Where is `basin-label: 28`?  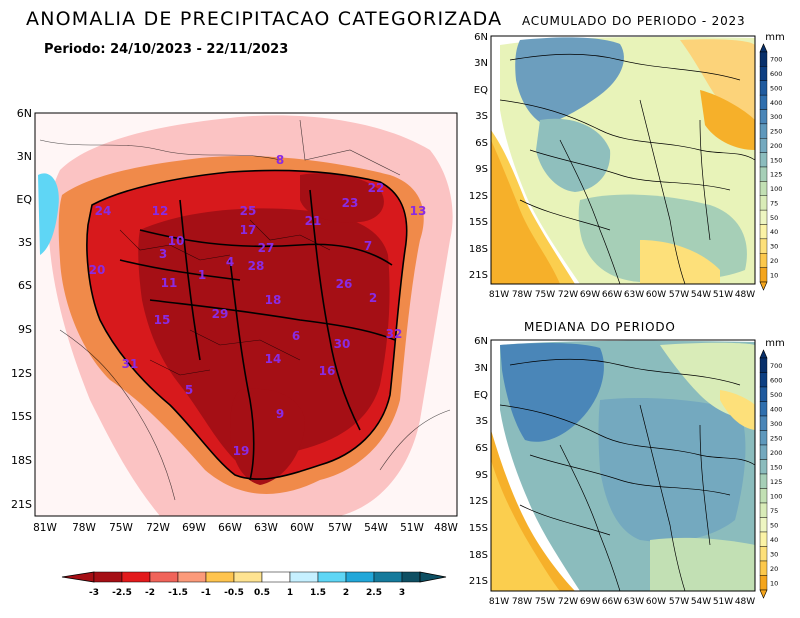 basin-label: 28 is located at coordinates (256, 266).